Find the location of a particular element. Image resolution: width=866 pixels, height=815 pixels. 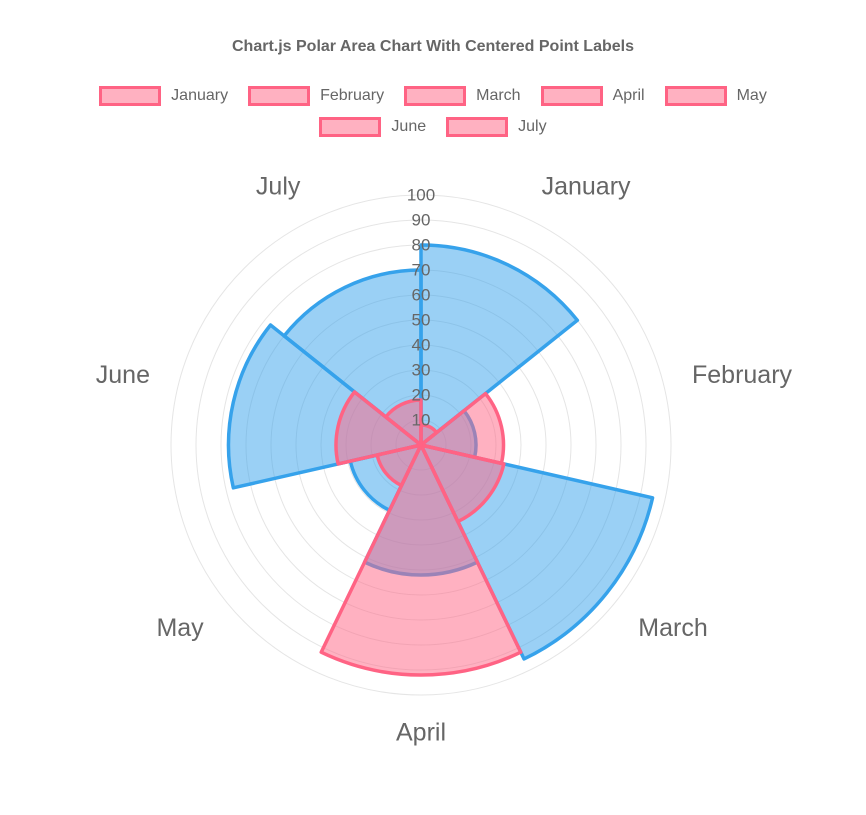

chart-legend: January February March April May June July is located at coordinates (433, 111).